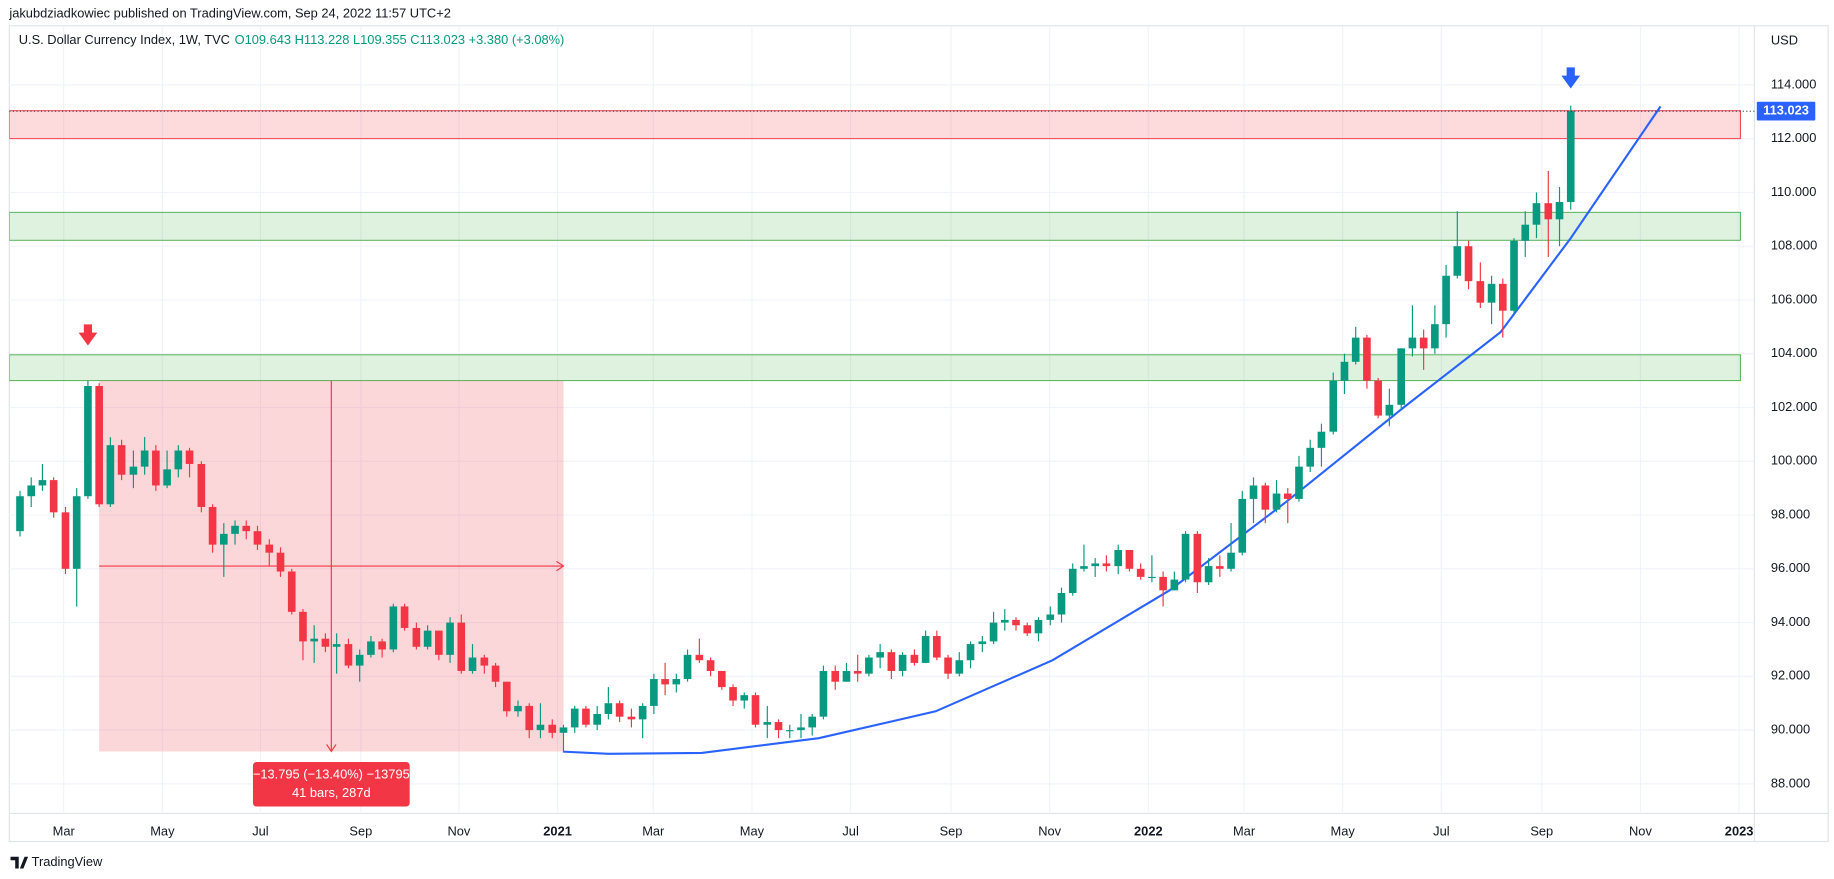 Image resolution: width=1834 pixels, height=879 pixels. What do you see at coordinates (560, 566) in the screenshot?
I see `measure-h-head` at bounding box center [560, 566].